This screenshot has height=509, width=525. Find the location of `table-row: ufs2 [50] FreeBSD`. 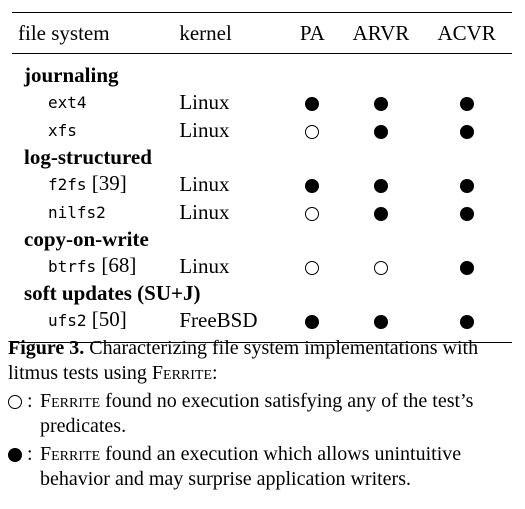

table-row: ufs2 [50] FreeBSD is located at coordinates (262, 320).